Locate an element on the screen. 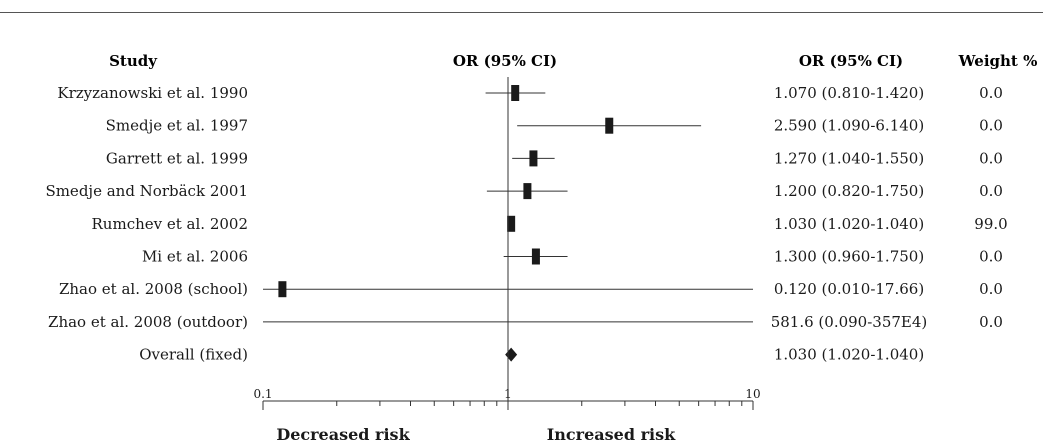  or-column-header: OR (95% CI) is located at coordinates (851, 61).